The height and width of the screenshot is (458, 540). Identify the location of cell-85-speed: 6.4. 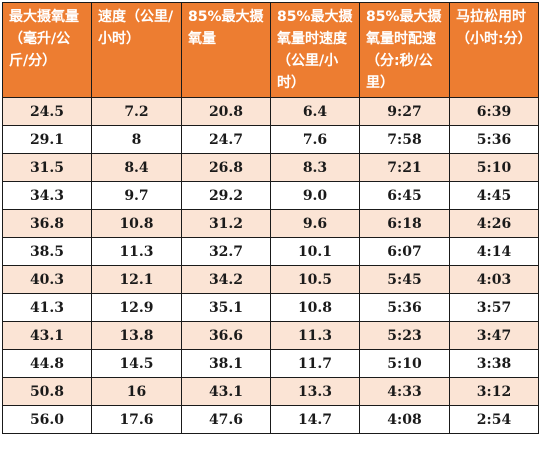
(315, 111).